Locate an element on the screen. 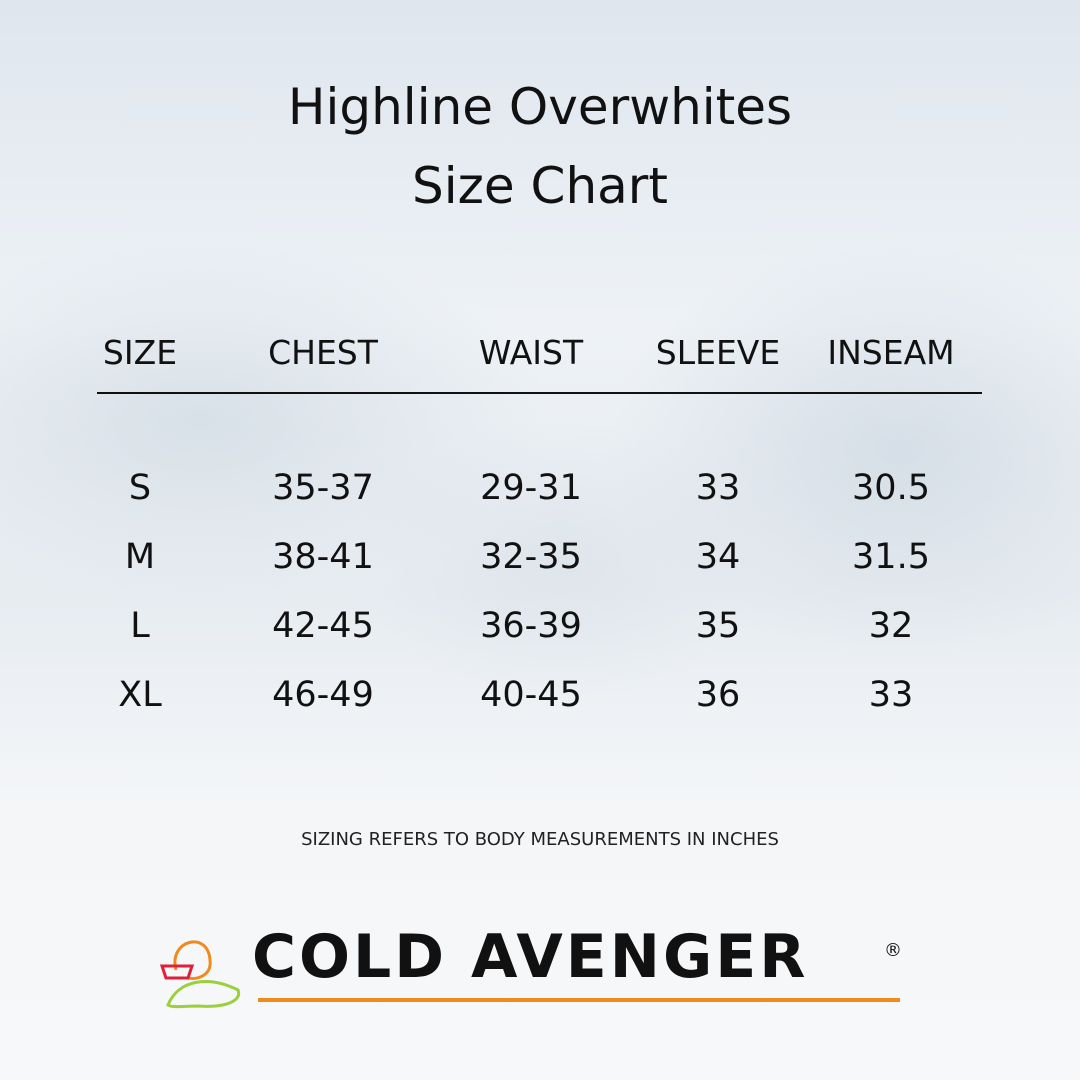 The width and height of the screenshot is (1080, 1080). column-header: SIZE is located at coordinates (140, 352).